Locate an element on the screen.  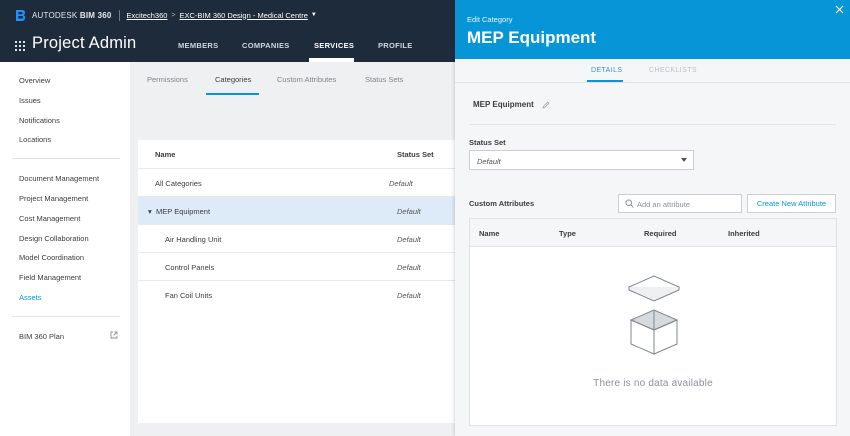
status-set-value: Default is located at coordinates (489, 161).